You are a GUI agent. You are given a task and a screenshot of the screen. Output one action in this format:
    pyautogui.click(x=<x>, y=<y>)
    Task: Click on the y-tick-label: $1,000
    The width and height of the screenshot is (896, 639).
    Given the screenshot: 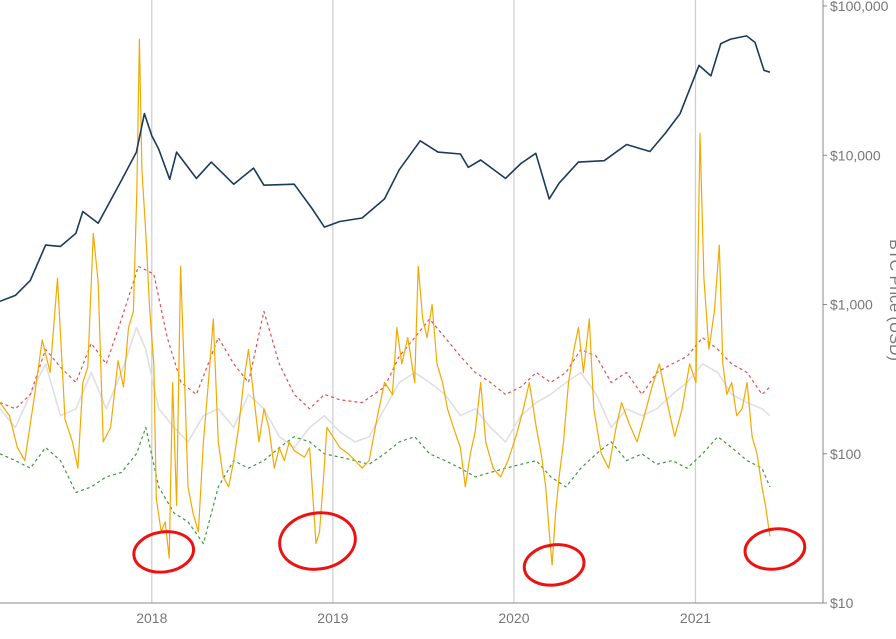 What is the action you would take?
    pyautogui.click(x=851, y=305)
    